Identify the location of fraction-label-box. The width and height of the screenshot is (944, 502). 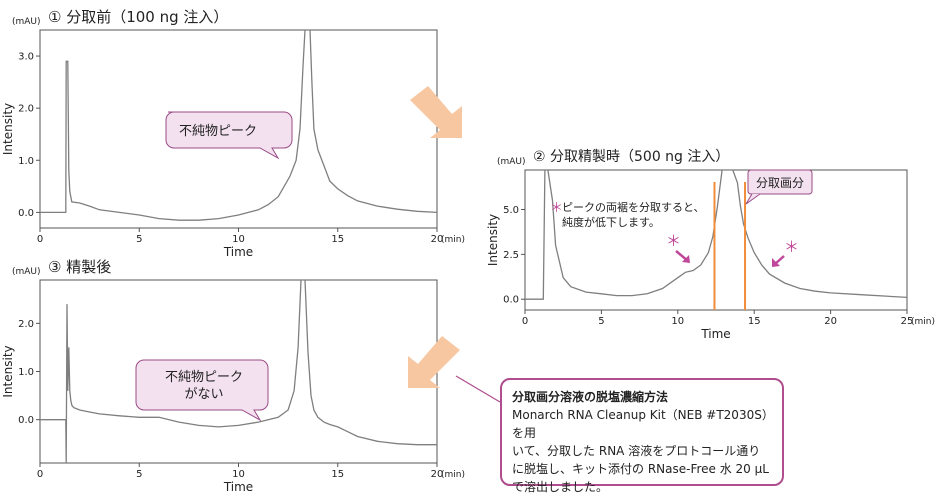
(780, 182).